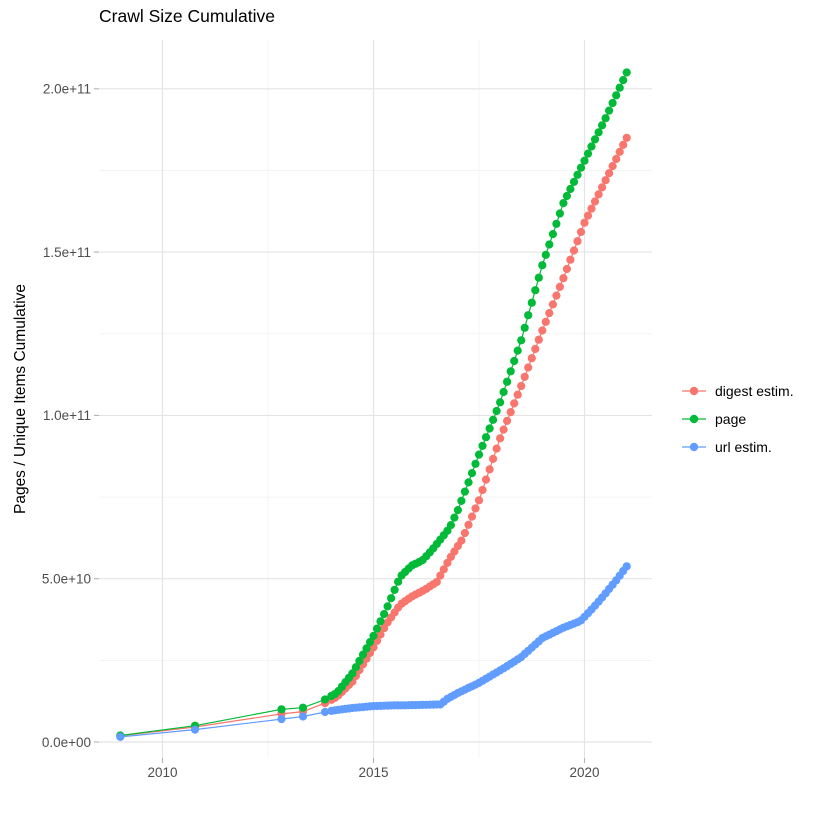 The height and width of the screenshot is (827, 826). Describe the element at coordinates (20, 399) in the screenshot. I see `y-axis-title: Pages / Unique Items Cumulative` at that location.